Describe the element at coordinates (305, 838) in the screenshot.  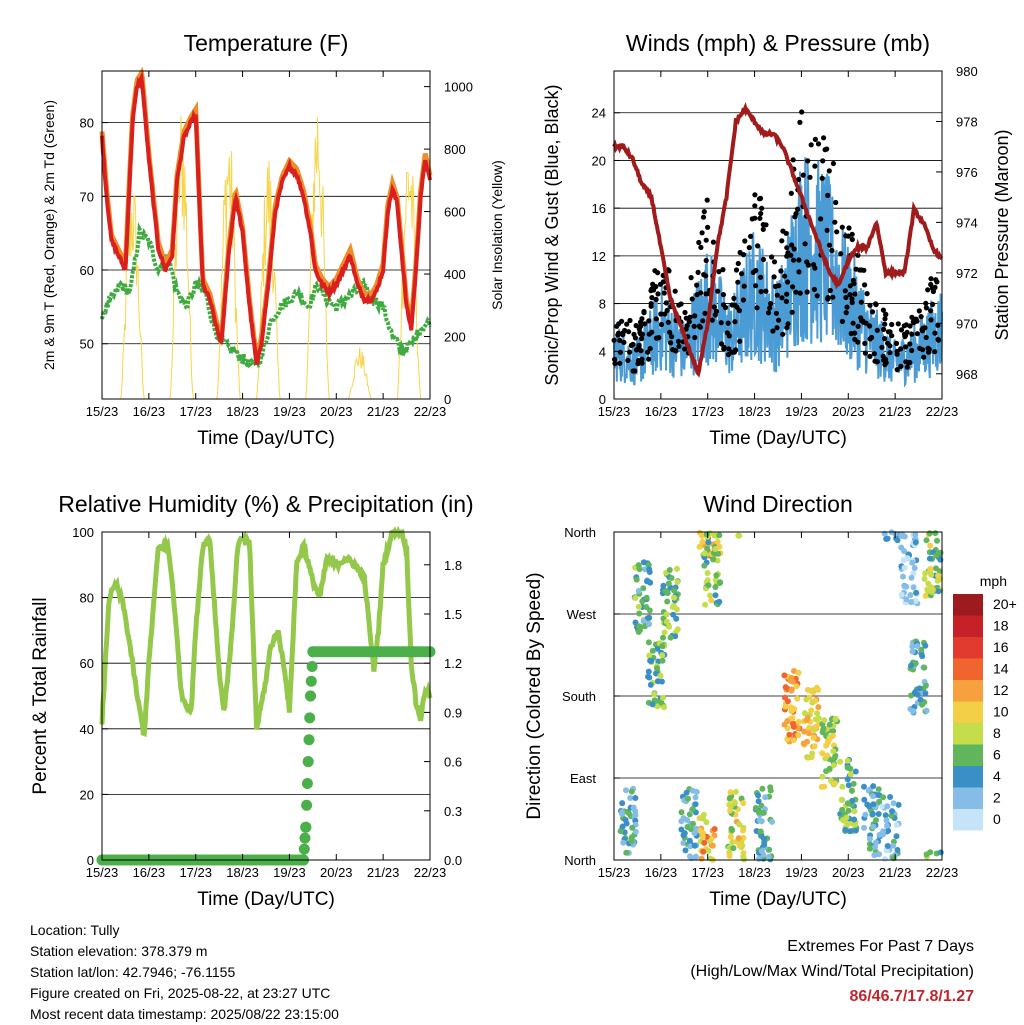
I see `precip-point` at that location.